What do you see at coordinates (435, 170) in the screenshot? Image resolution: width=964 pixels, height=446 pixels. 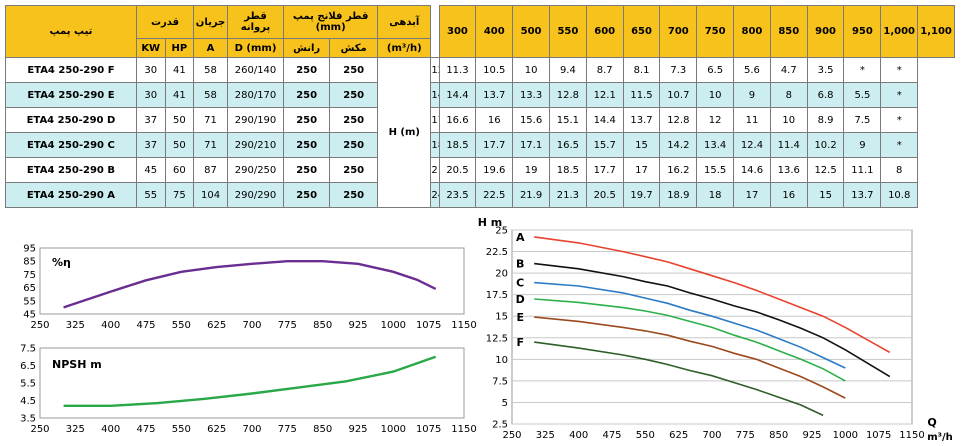 I see `head-value: 21.1` at bounding box center [435, 170].